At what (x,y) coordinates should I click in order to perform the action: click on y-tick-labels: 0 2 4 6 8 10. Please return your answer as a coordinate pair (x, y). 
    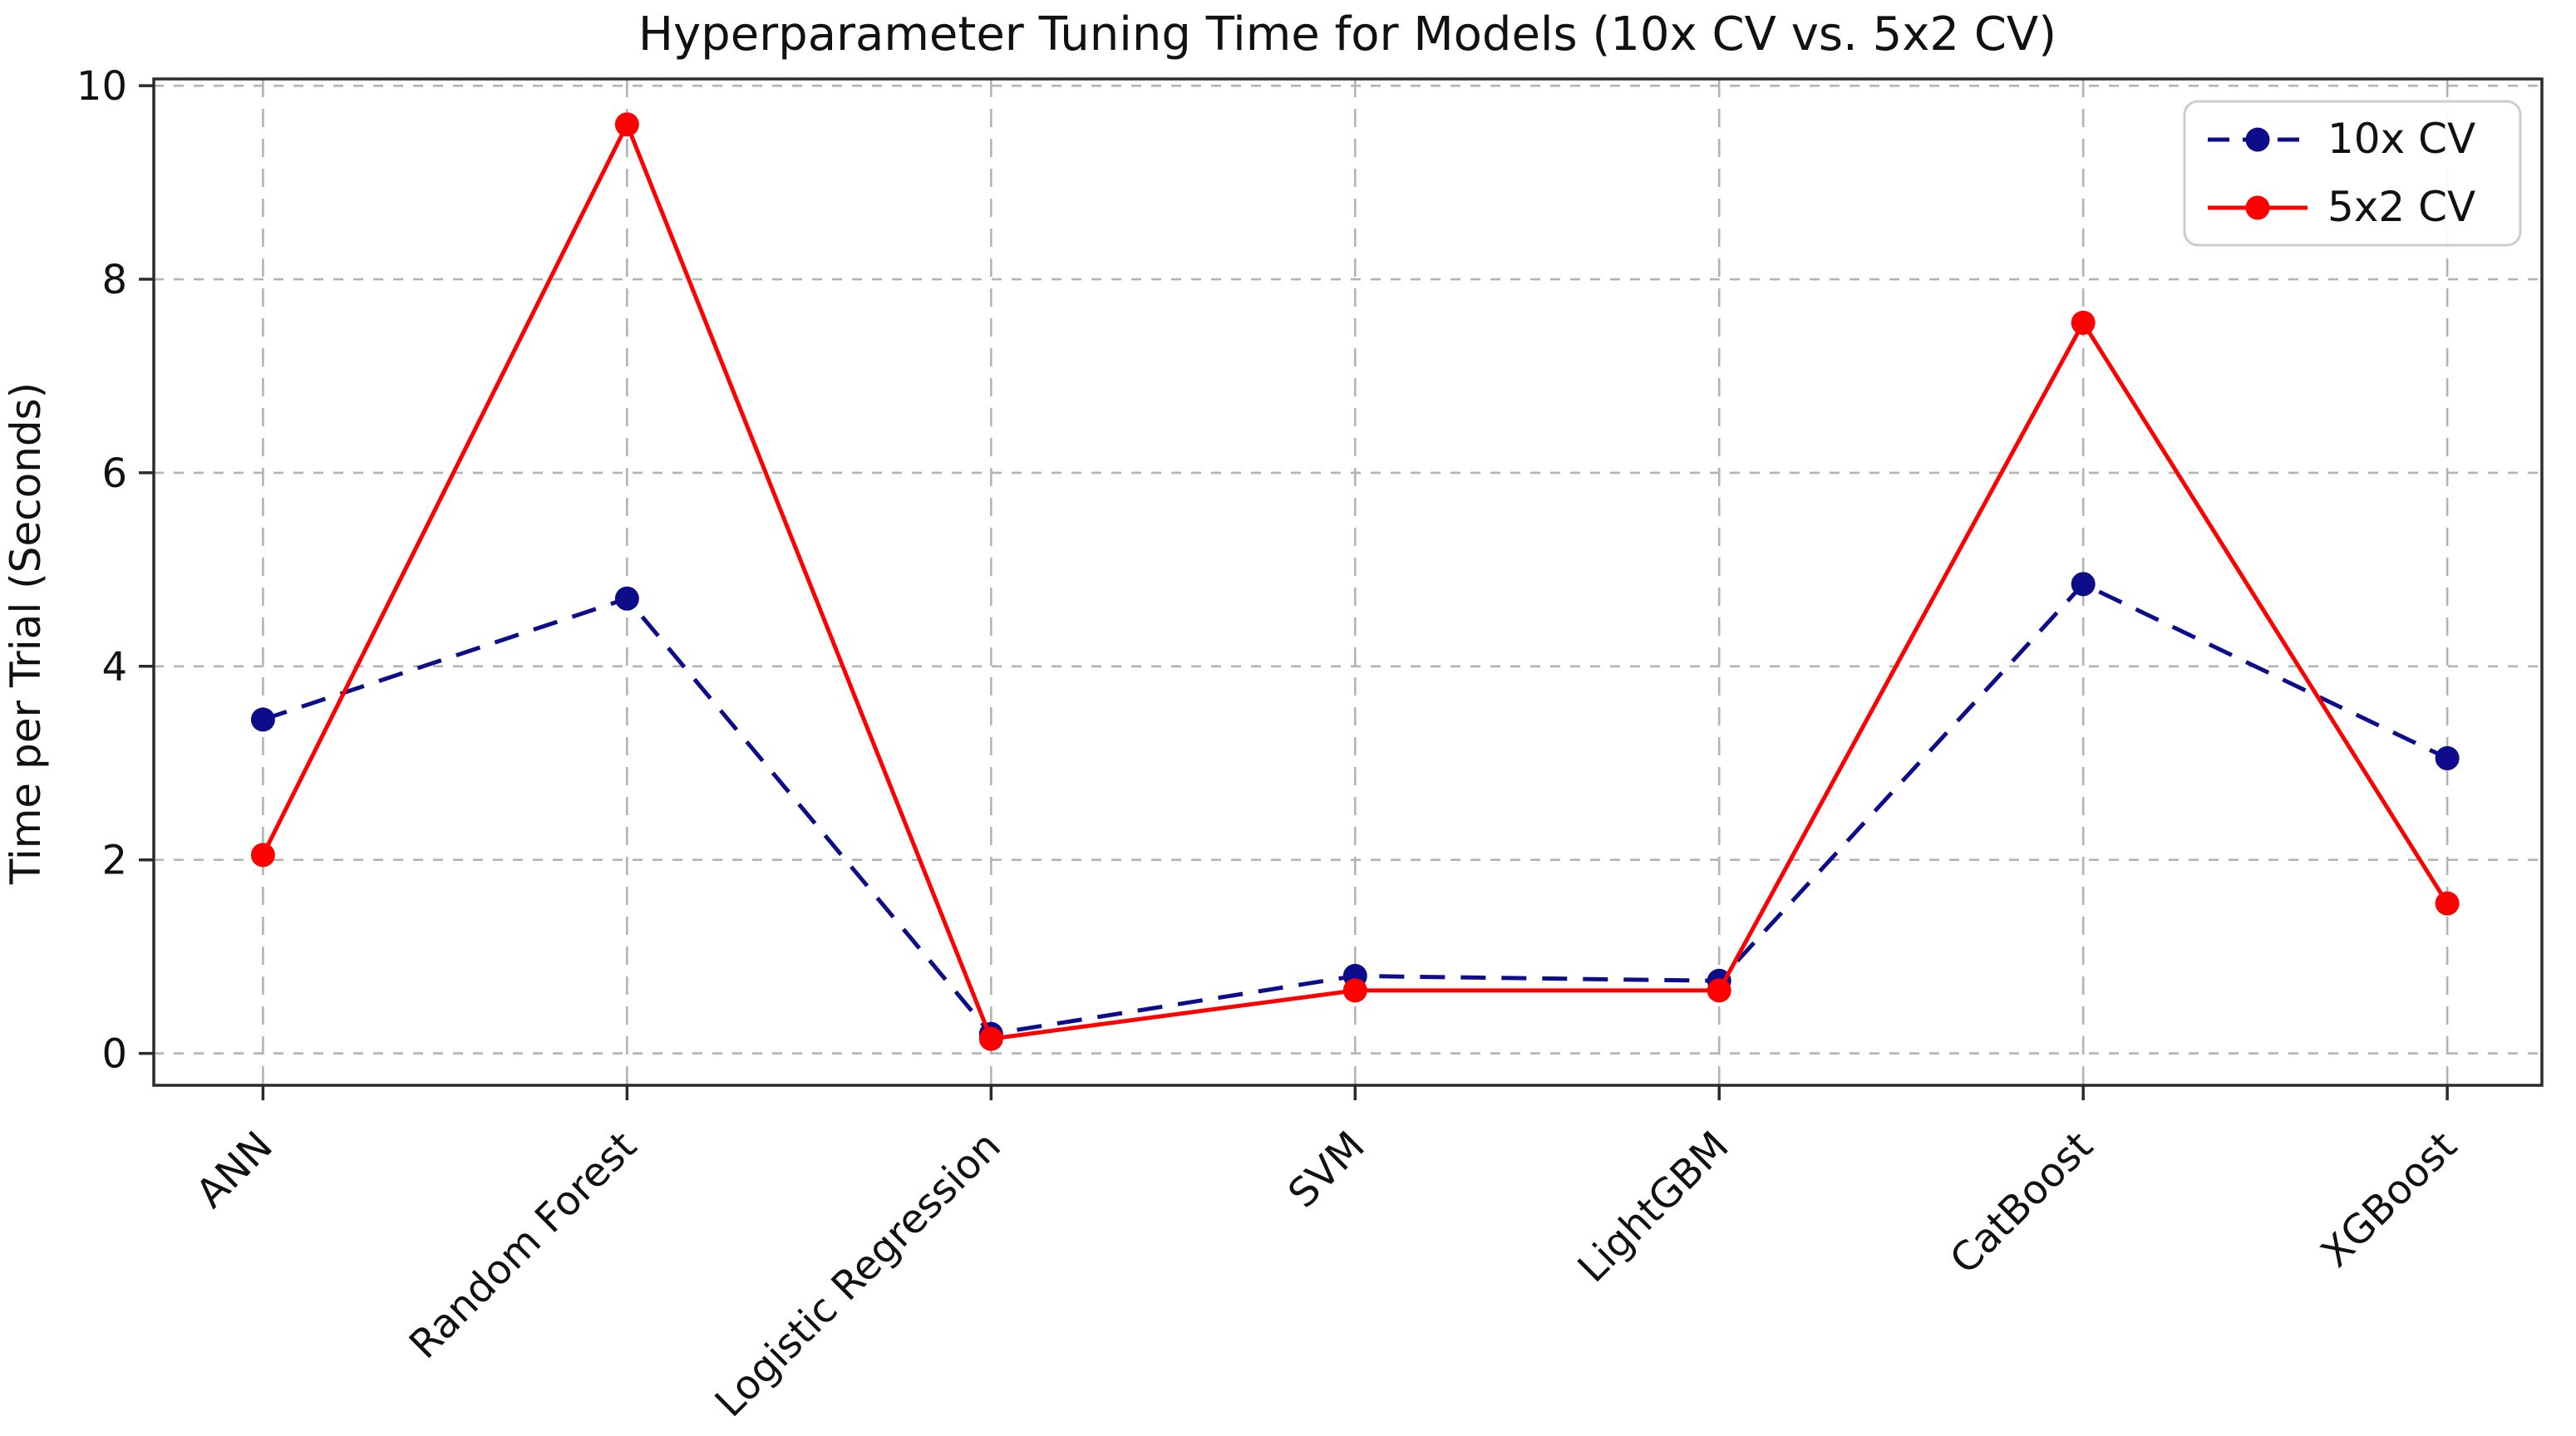
    Looking at the image, I should click on (101, 570).